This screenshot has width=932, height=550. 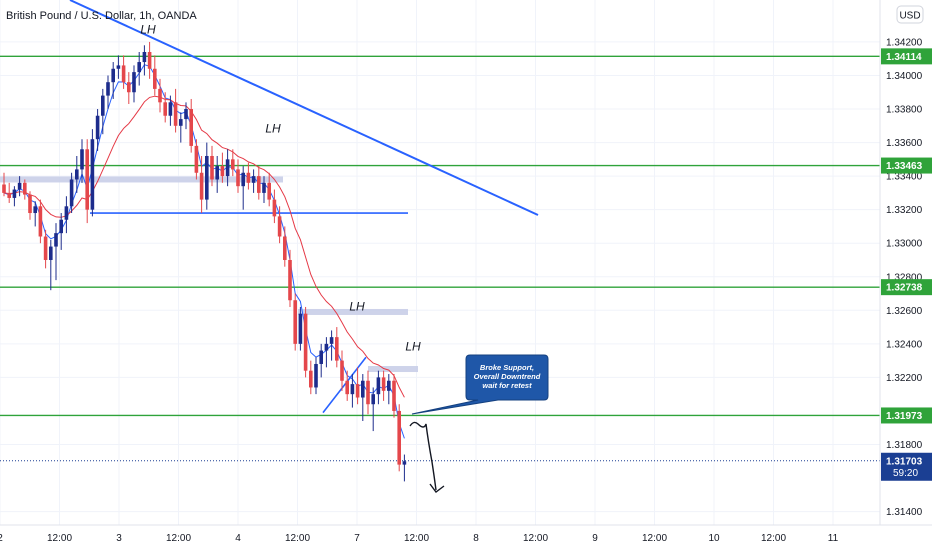 I want to click on level-price-label: 1.31973, so click(x=904, y=416).